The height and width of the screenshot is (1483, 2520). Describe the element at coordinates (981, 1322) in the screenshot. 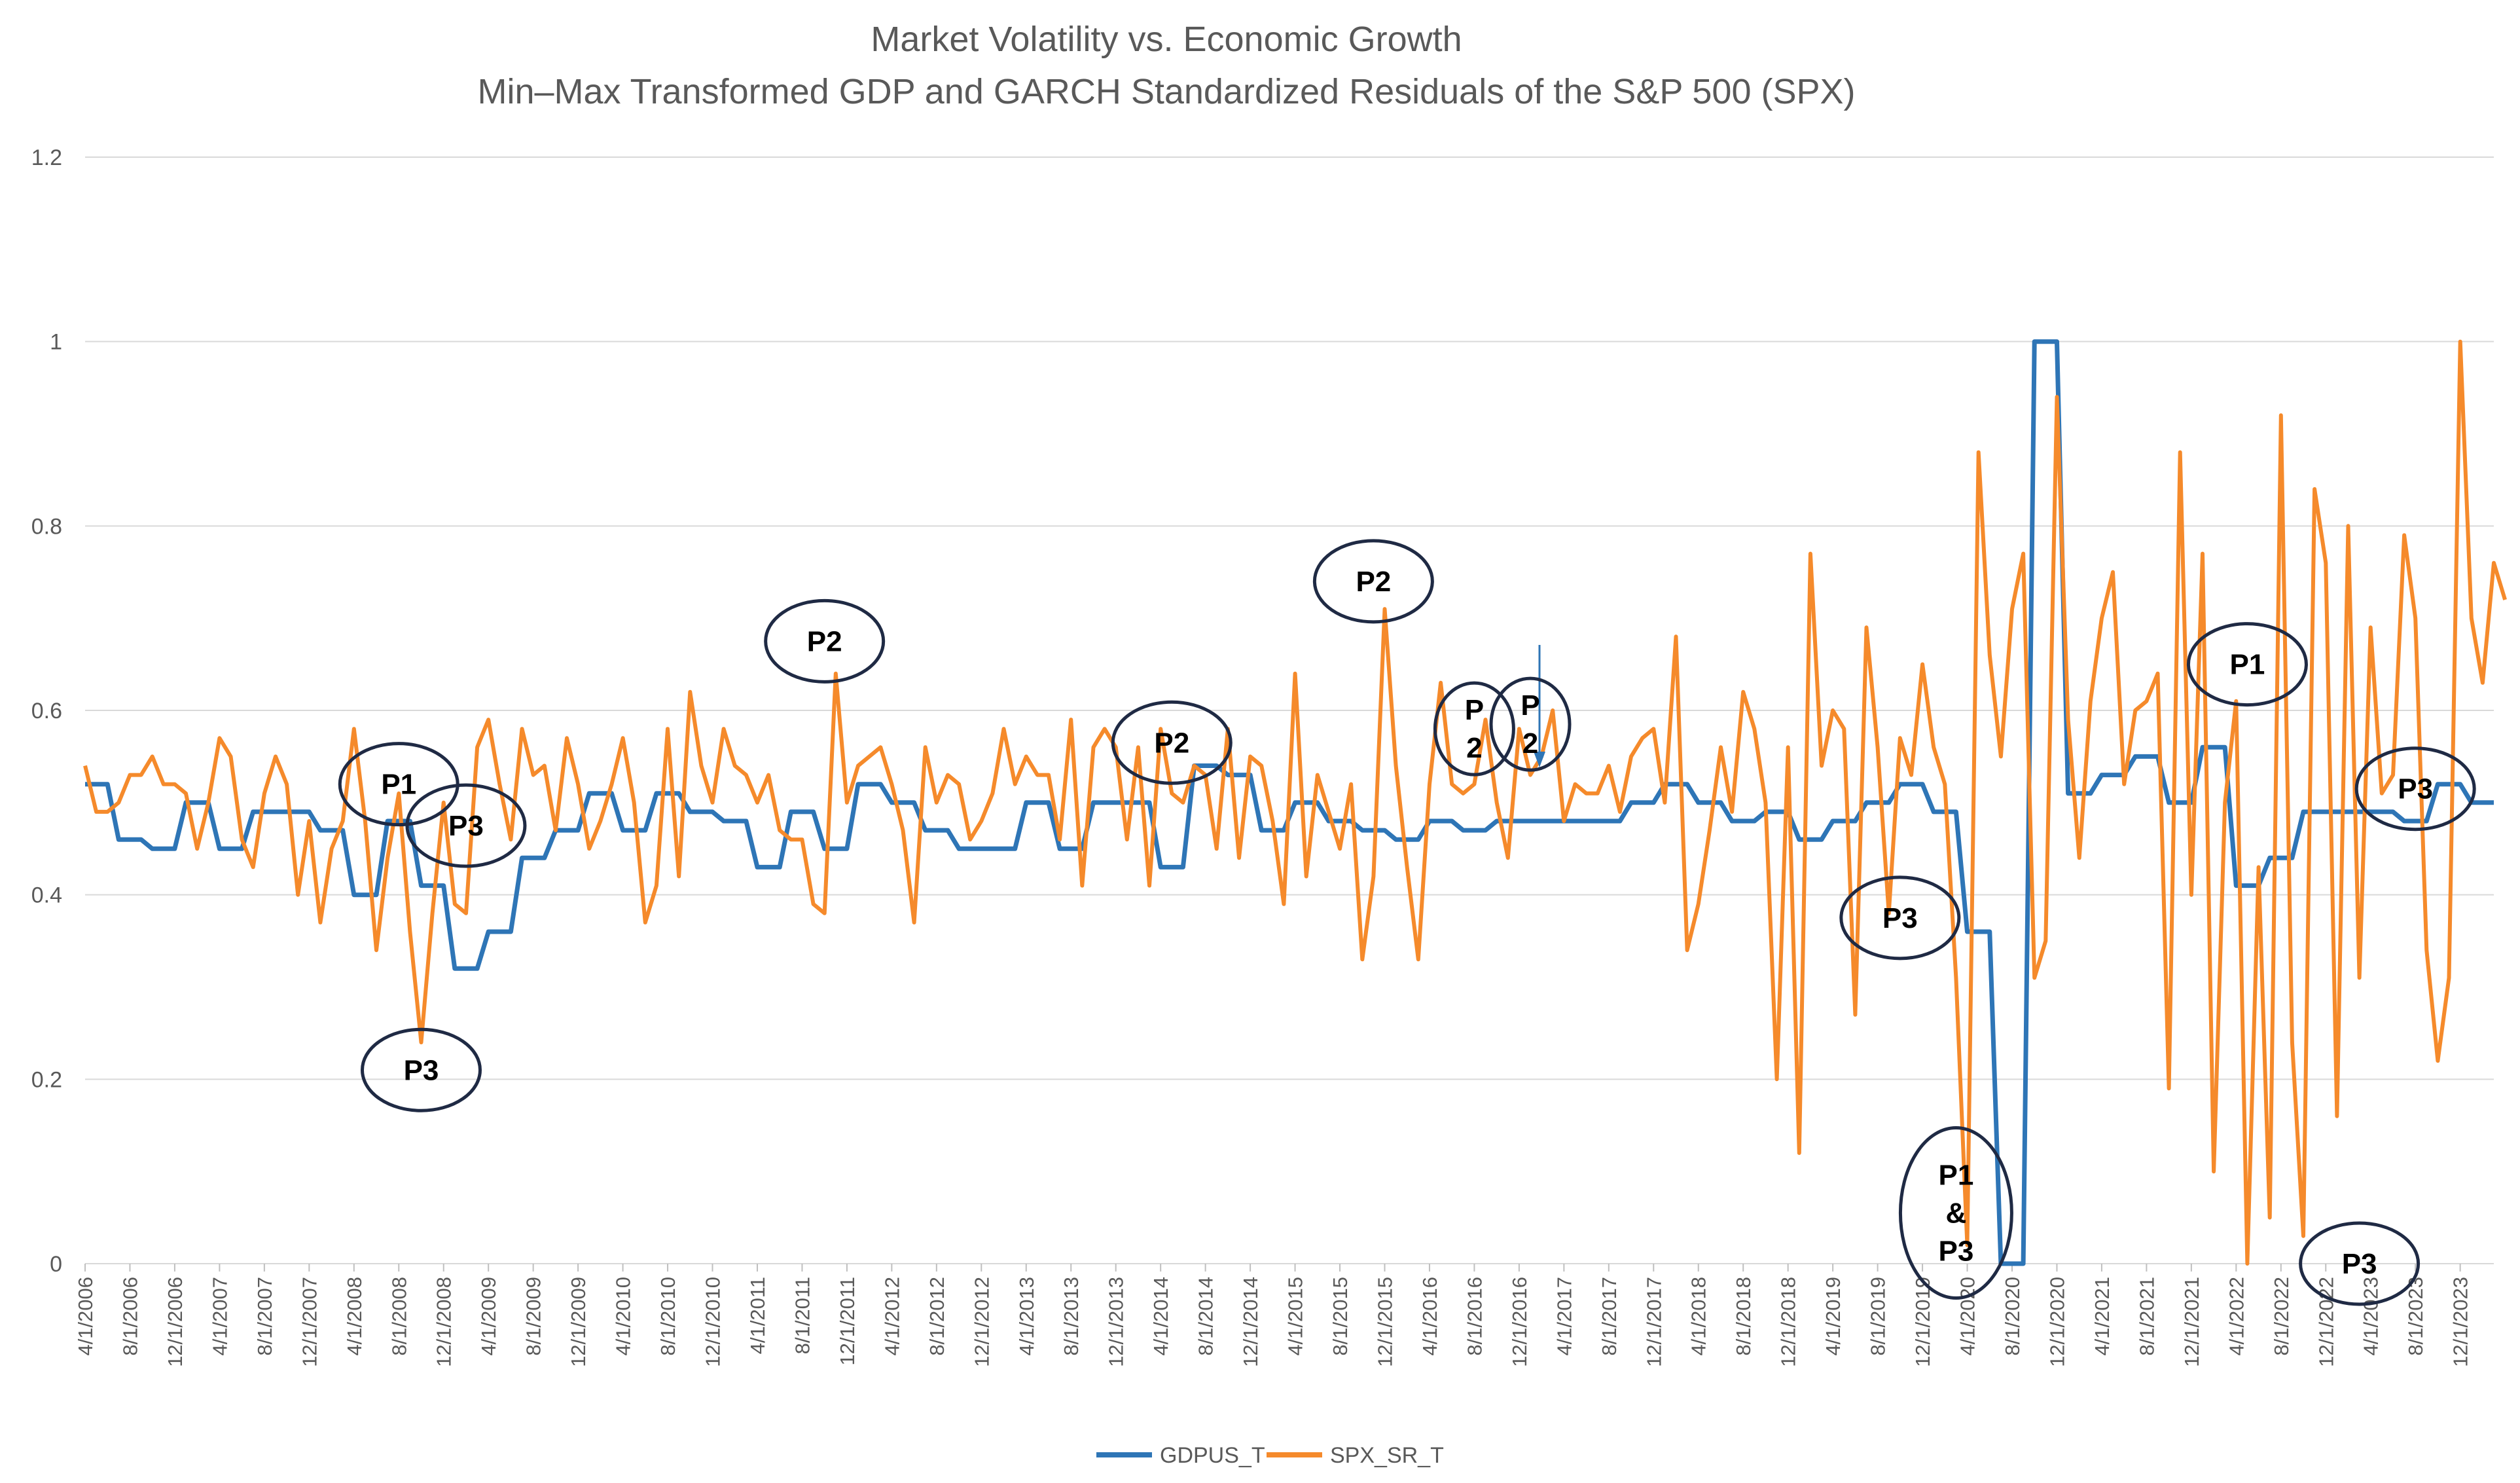

I see `x-tick-label-20: 12/1/2012` at that location.